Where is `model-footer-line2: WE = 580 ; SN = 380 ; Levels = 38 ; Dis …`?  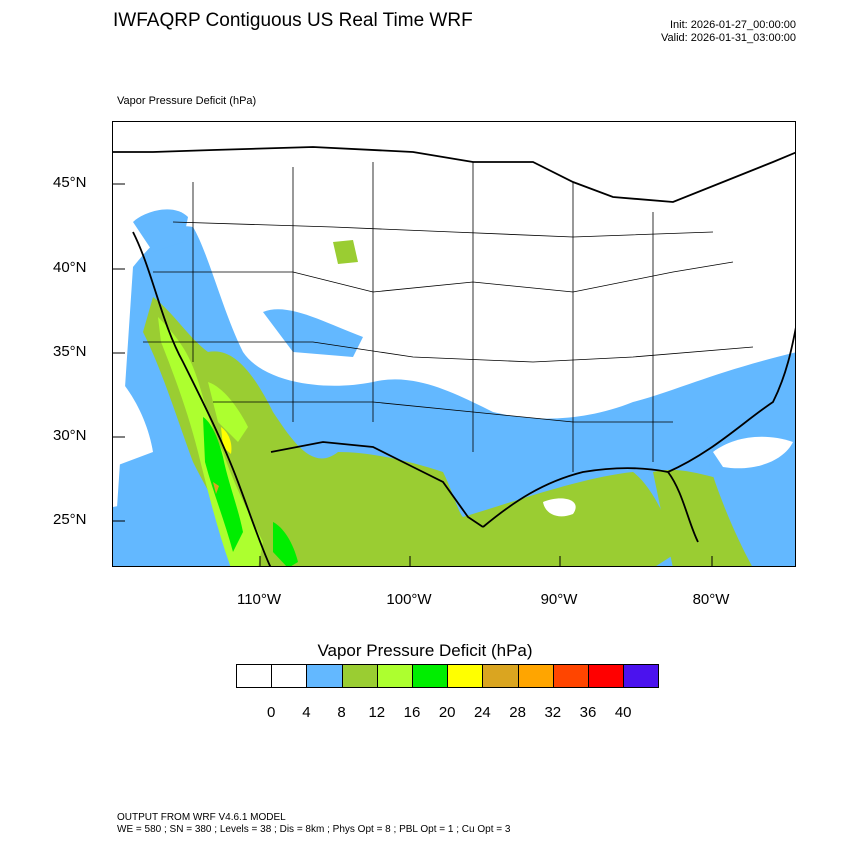
model-footer-line2: WE = 580 ; SN = 380 ; Levels = 38 ; Dis … is located at coordinates (314, 829).